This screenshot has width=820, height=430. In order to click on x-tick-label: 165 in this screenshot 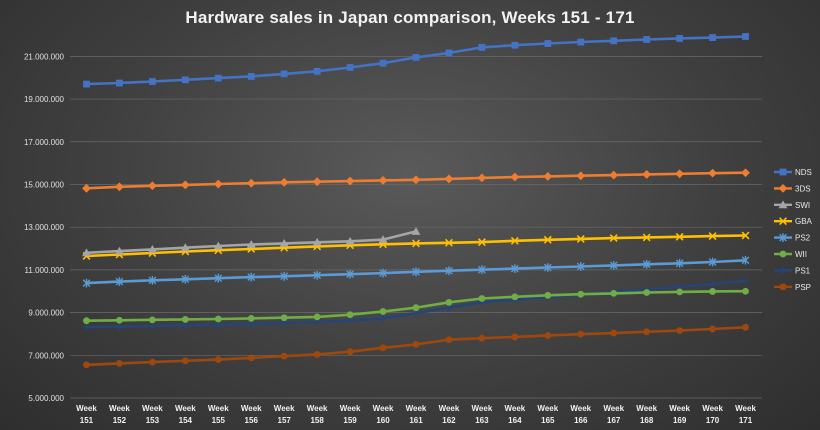, I will do `click(548, 420)`.